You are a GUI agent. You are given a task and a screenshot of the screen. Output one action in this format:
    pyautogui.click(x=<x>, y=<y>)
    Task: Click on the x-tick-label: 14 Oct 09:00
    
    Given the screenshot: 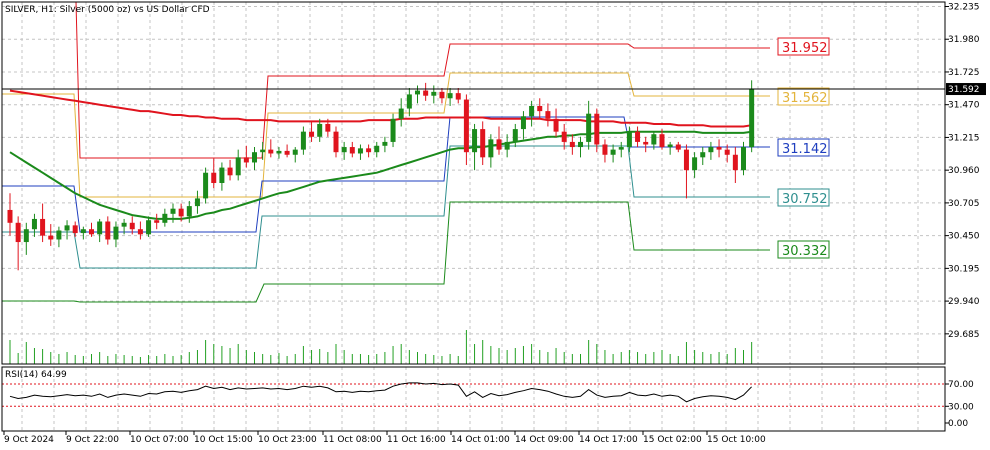 What is the action you would take?
    pyautogui.click(x=544, y=440)
    